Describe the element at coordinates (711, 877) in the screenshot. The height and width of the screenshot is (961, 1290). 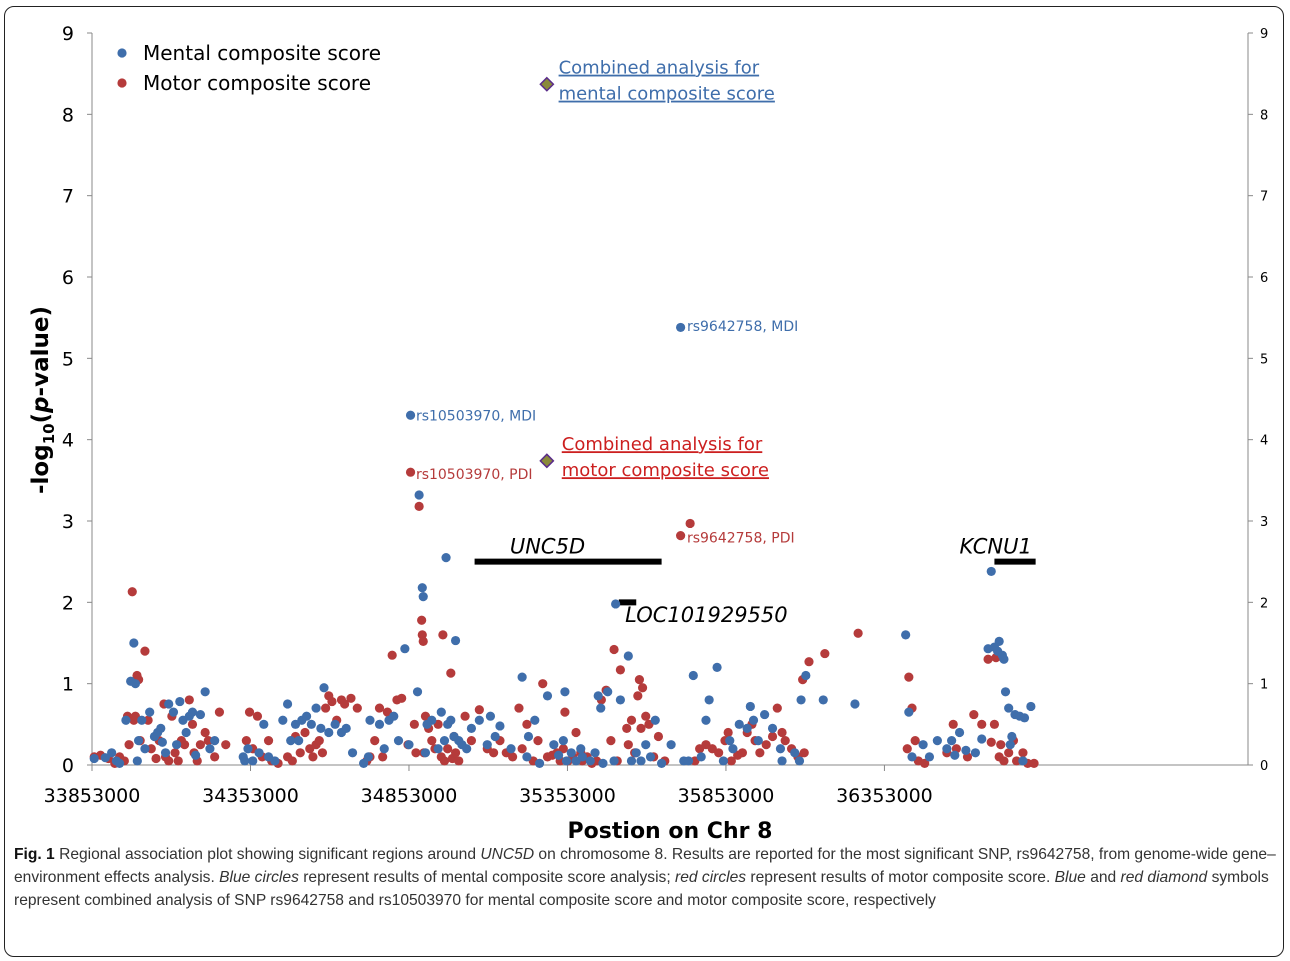
I see `caption-segment: red circles` at that location.